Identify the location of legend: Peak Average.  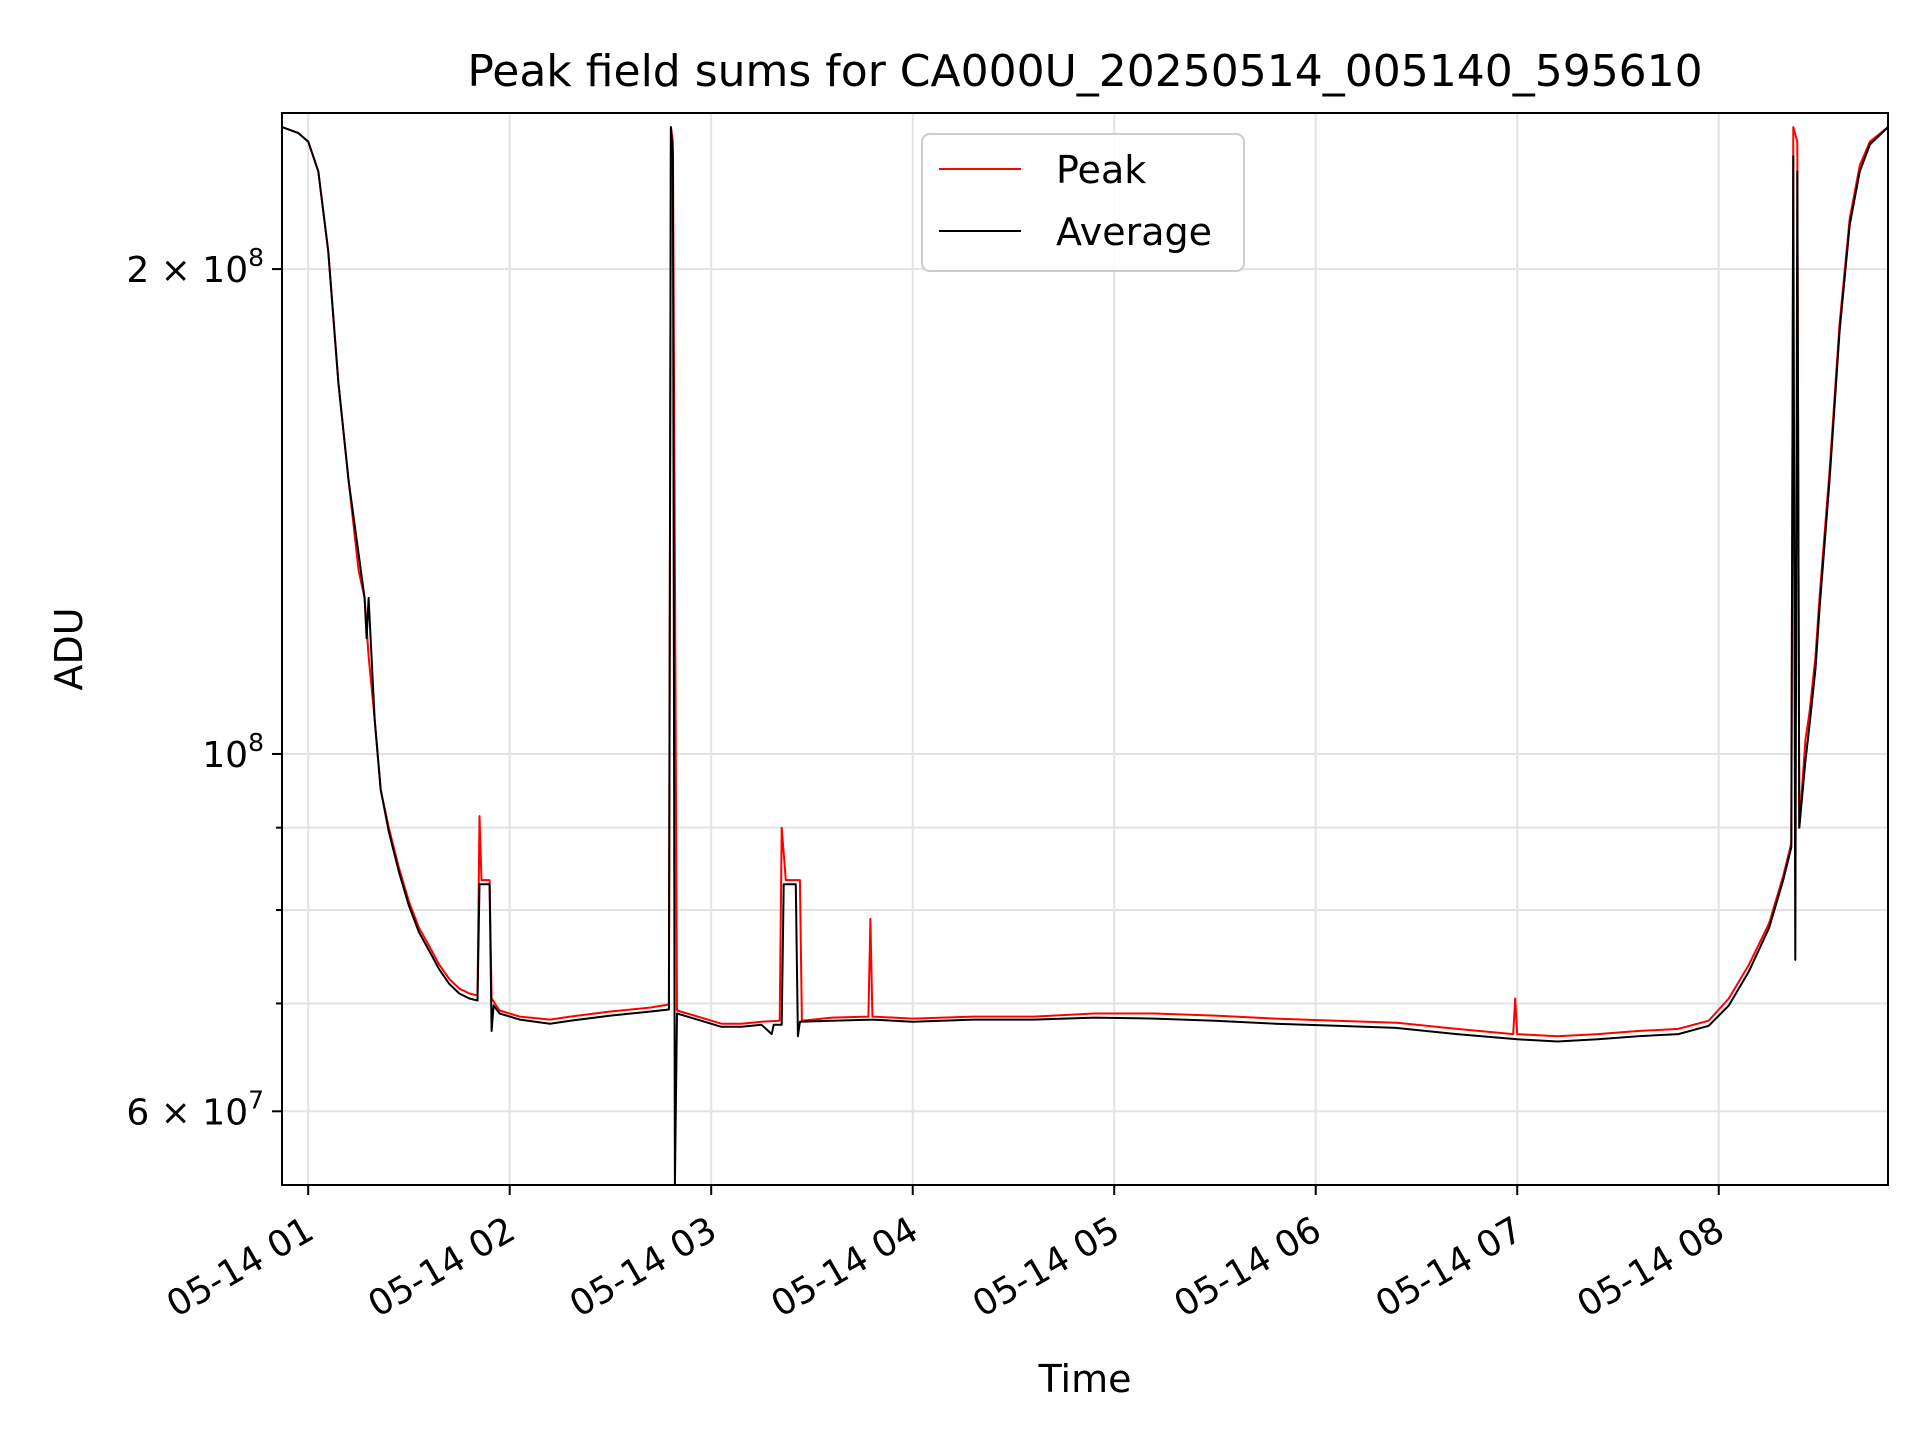
(1083, 202).